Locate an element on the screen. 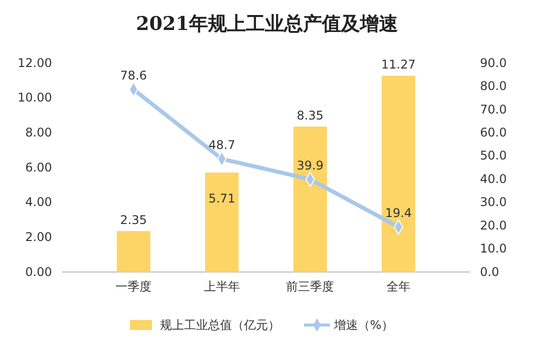 This screenshot has width=535, height=350. y-tick-label: 10.00 is located at coordinates (35, 97).